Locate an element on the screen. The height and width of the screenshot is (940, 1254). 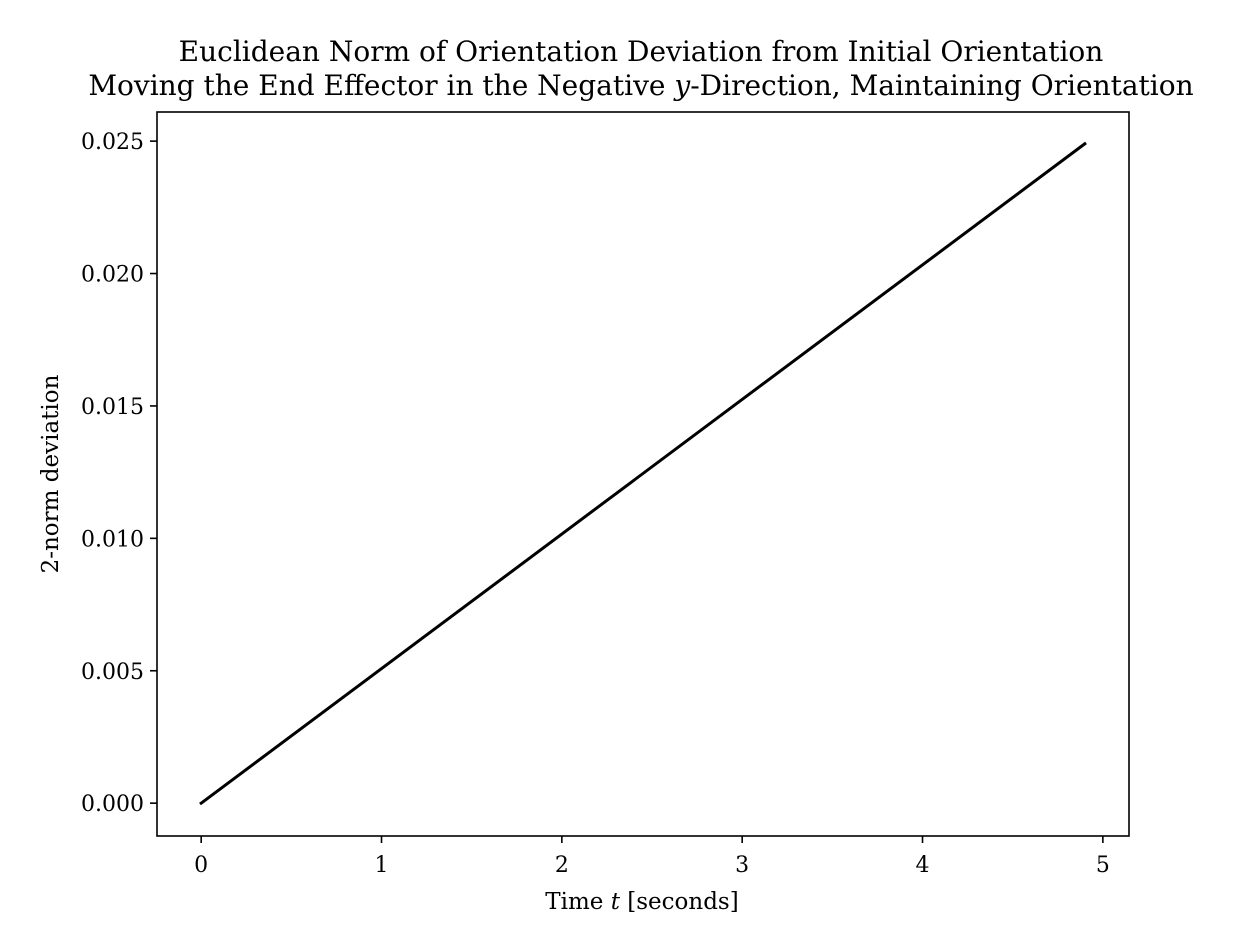
y-tick-label-0: 0.000 is located at coordinates (112, 804).